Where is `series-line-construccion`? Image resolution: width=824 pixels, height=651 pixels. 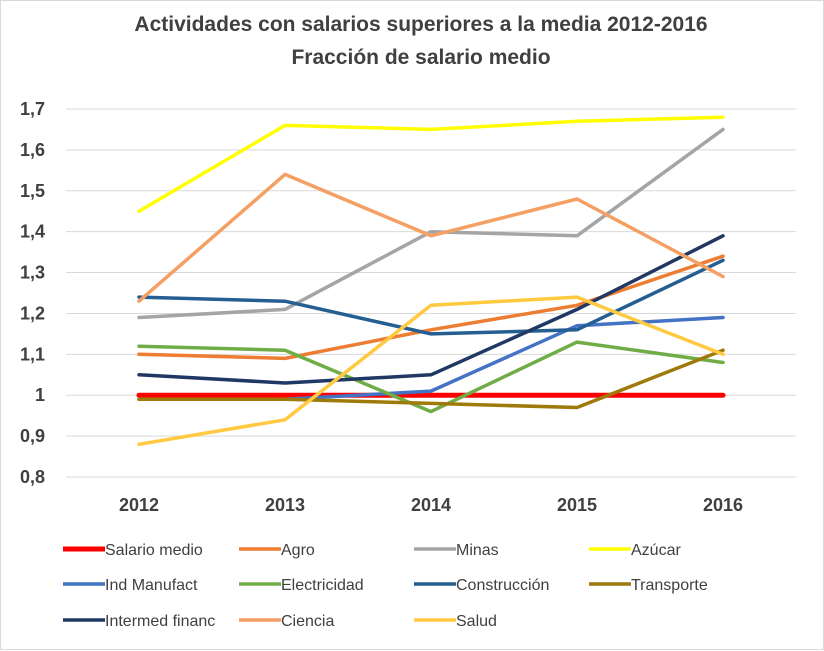
series-line-construccion is located at coordinates (431, 297).